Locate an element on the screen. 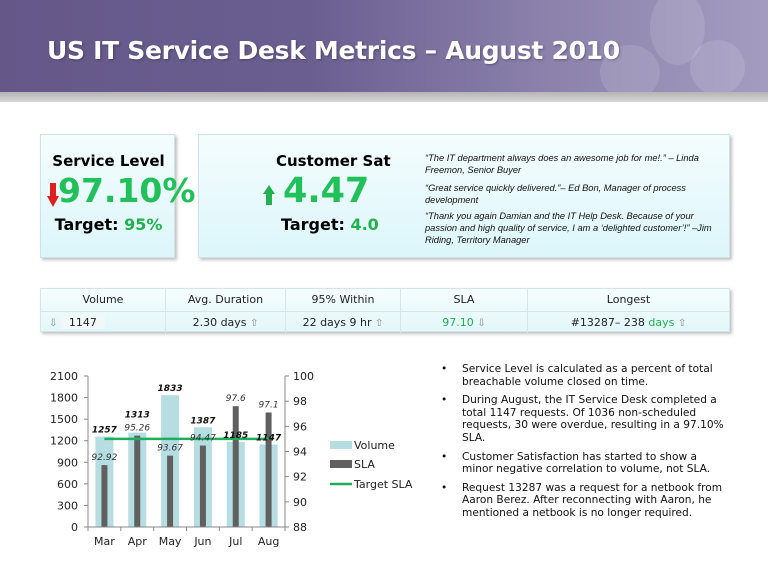  sla-cell: 97.10 ⇩ is located at coordinates (464, 322).